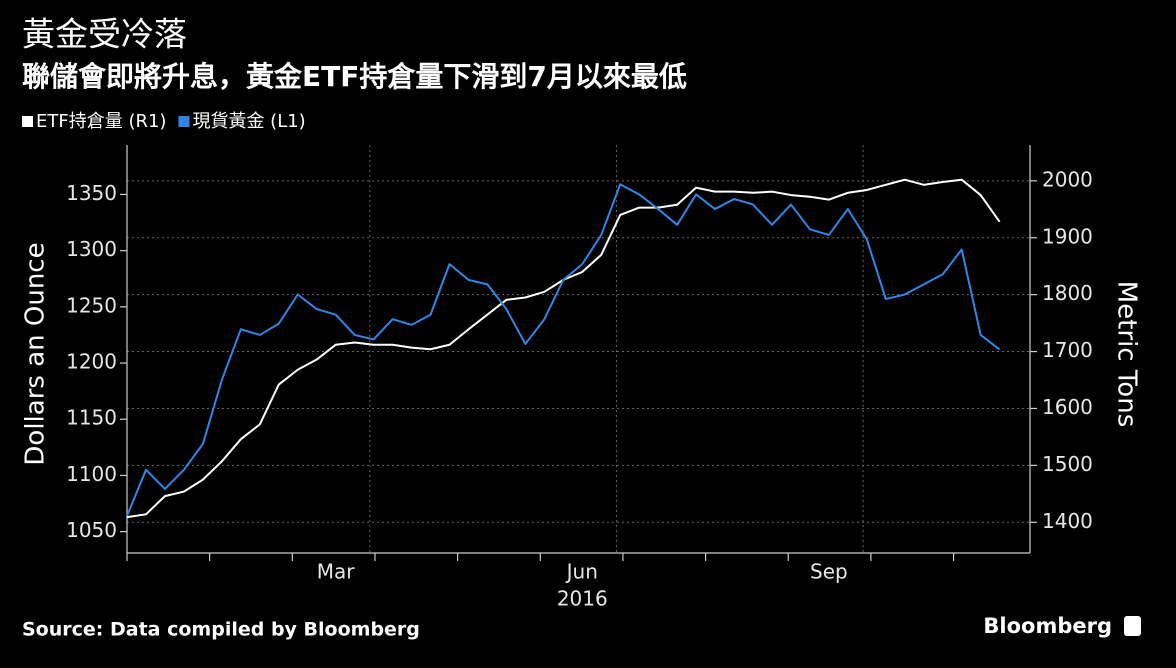 The height and width of the screenshot is (668, 1176). Describe the element at coordinates (36, 353) in the screenshot. I see `y-axis-label: Dollars an Ounce` at that location.